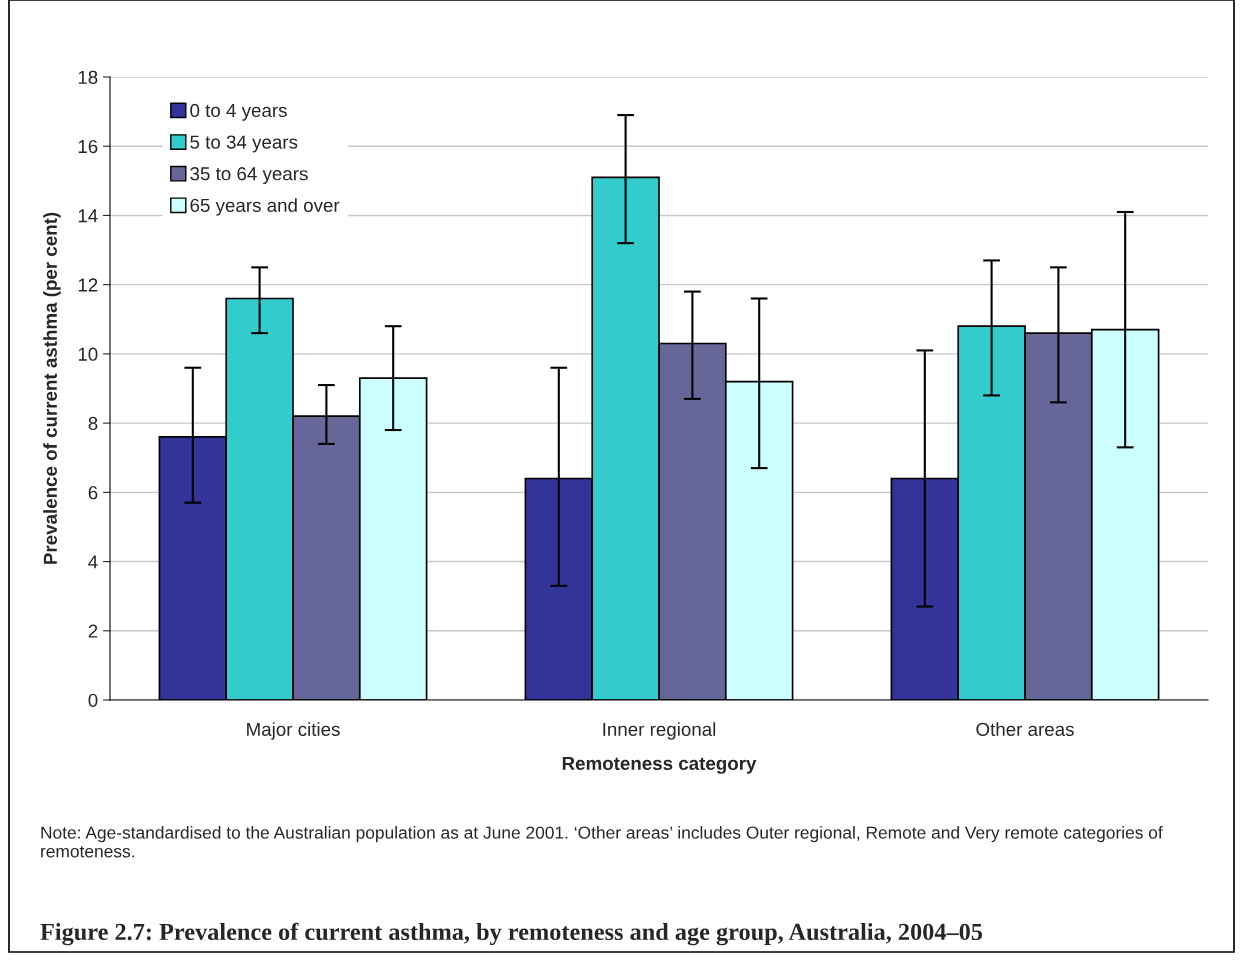  What do you see at coordinates (293, 731) in the screenshot?
I see `x-tick-label: Major cities` at bounding box center [293, 731].